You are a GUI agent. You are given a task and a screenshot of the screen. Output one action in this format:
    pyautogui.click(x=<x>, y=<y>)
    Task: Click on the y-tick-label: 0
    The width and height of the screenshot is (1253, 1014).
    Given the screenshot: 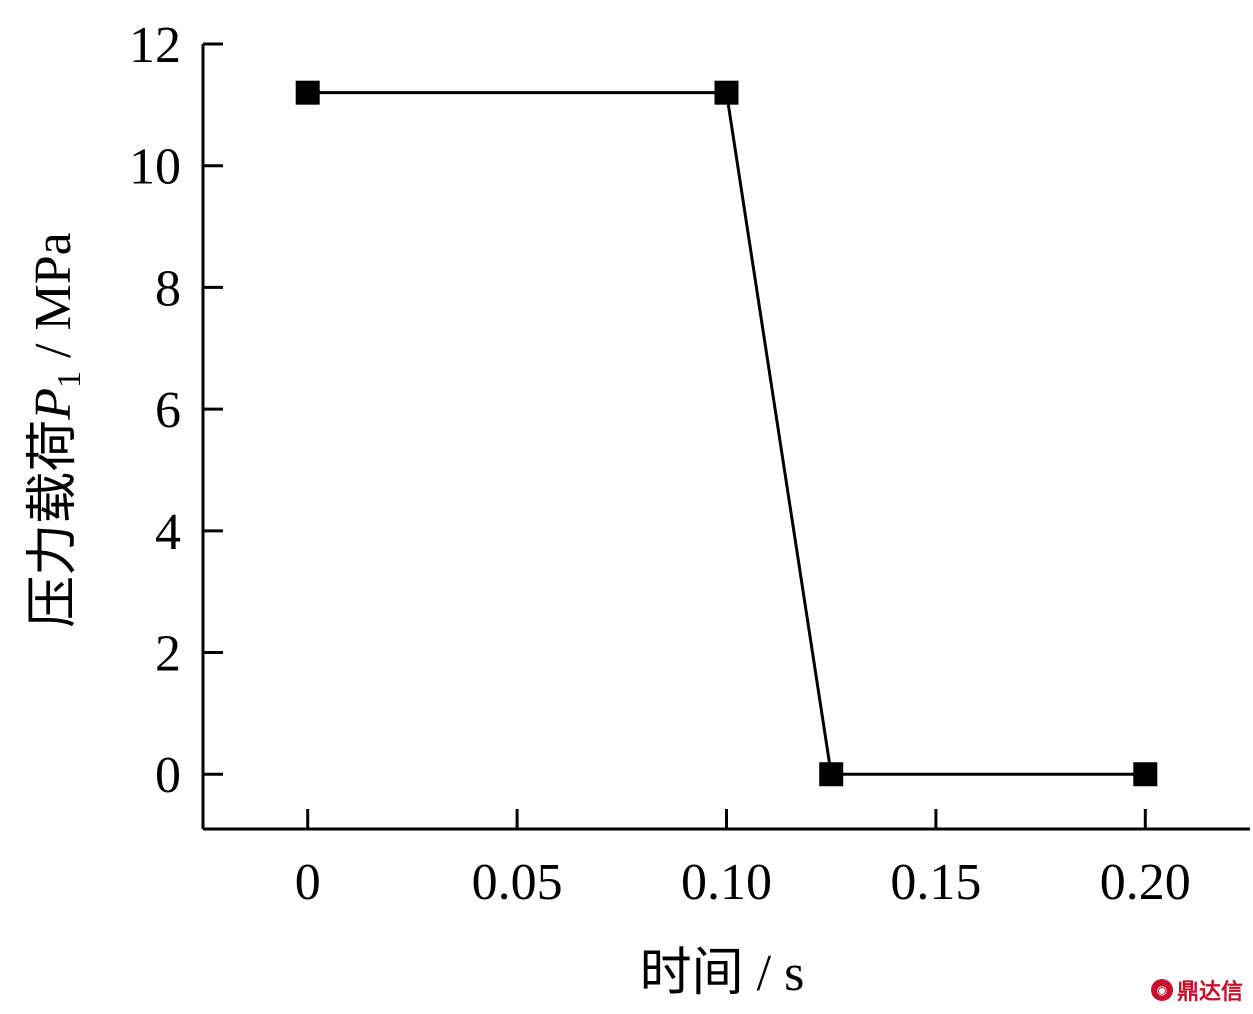 What is the action you would take?
    pyautogui.click(x=168, y=775)
    